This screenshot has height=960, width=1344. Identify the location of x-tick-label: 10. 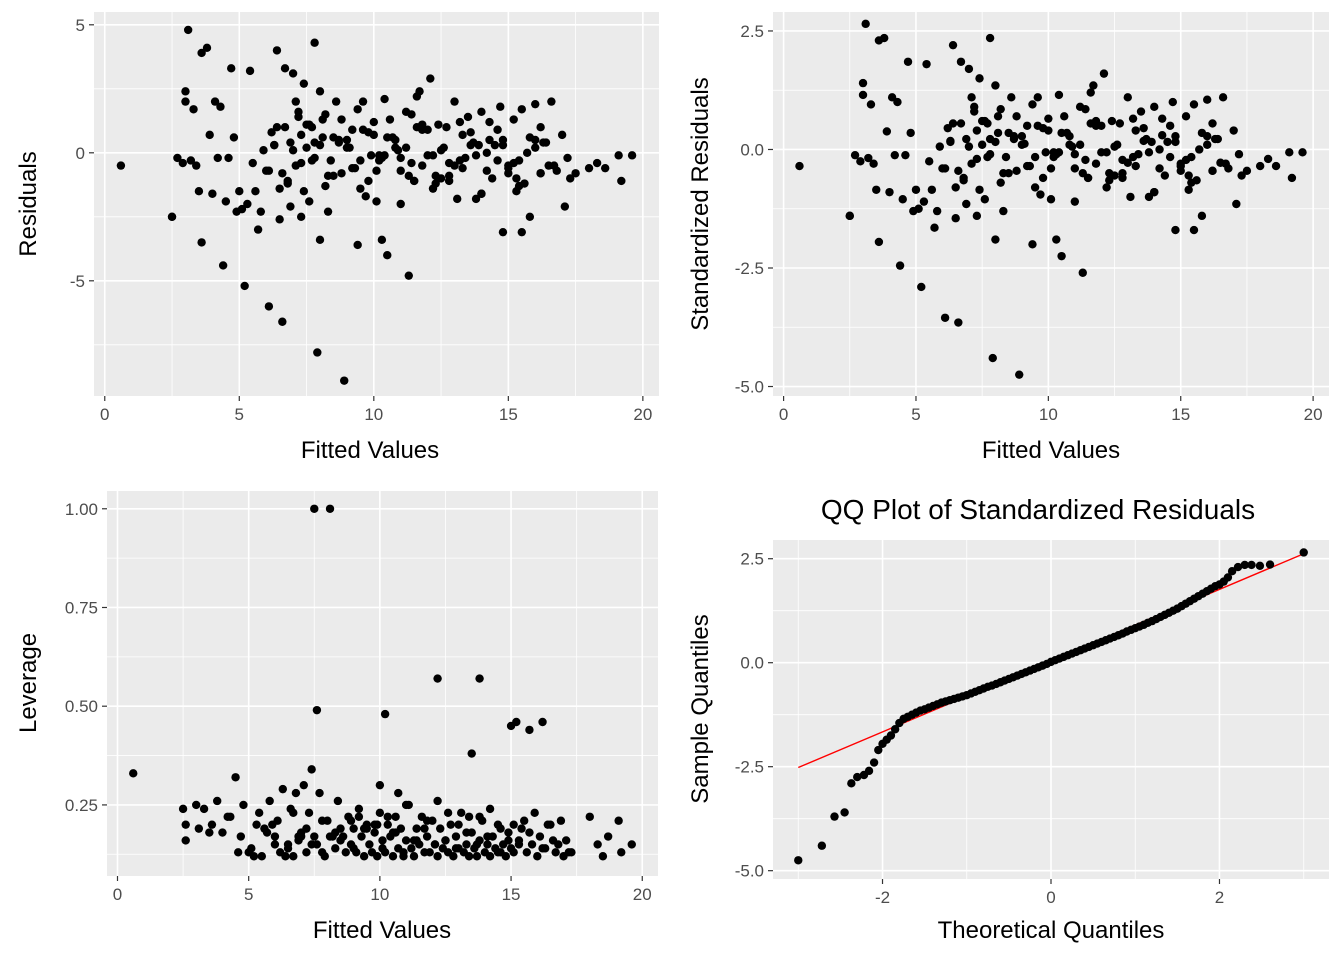
(373, 414).